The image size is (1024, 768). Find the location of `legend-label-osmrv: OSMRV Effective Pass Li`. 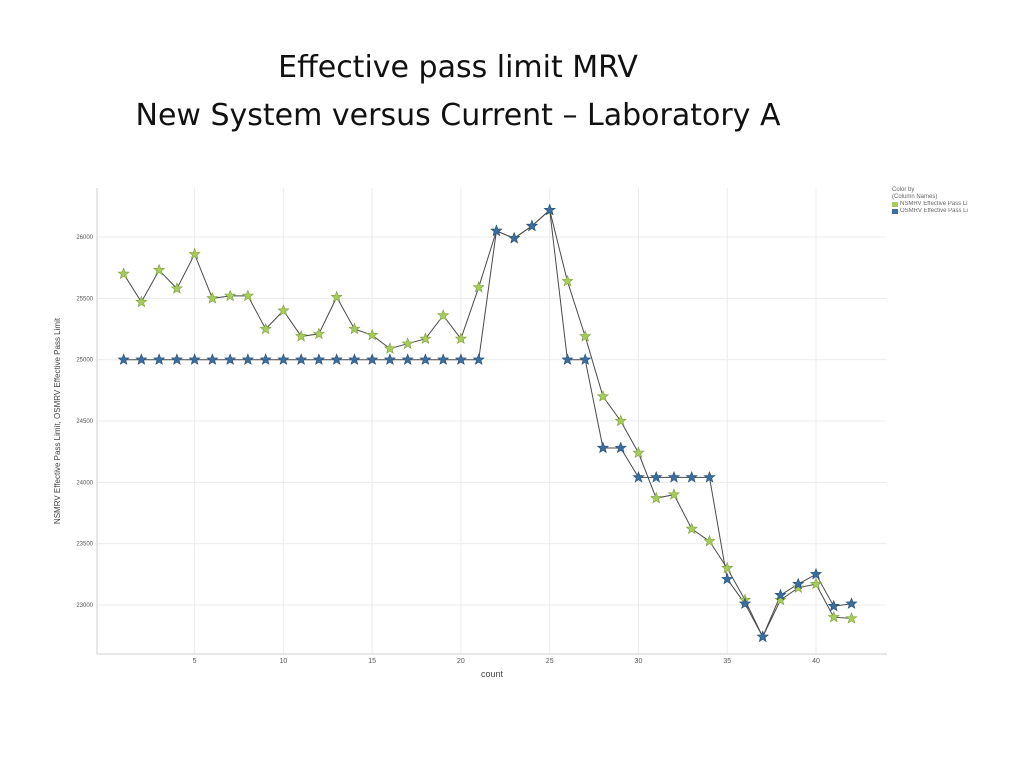

legend-label-osmrv: OSMRV Effective Pass Li is located at coordinates (934, 211).